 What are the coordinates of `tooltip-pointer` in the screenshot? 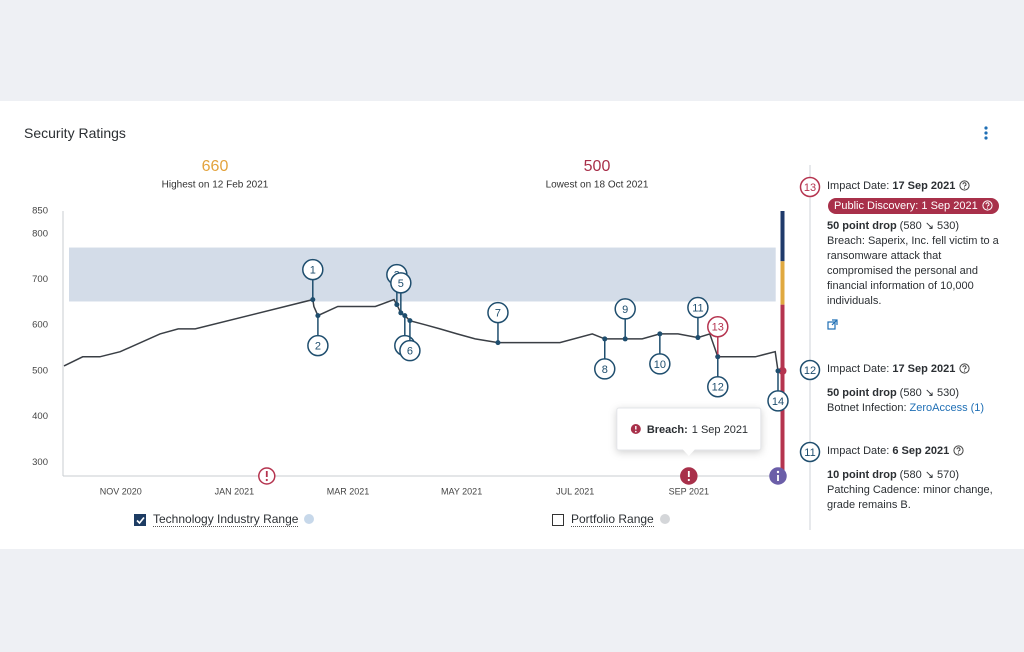 It's located at (688, 452).